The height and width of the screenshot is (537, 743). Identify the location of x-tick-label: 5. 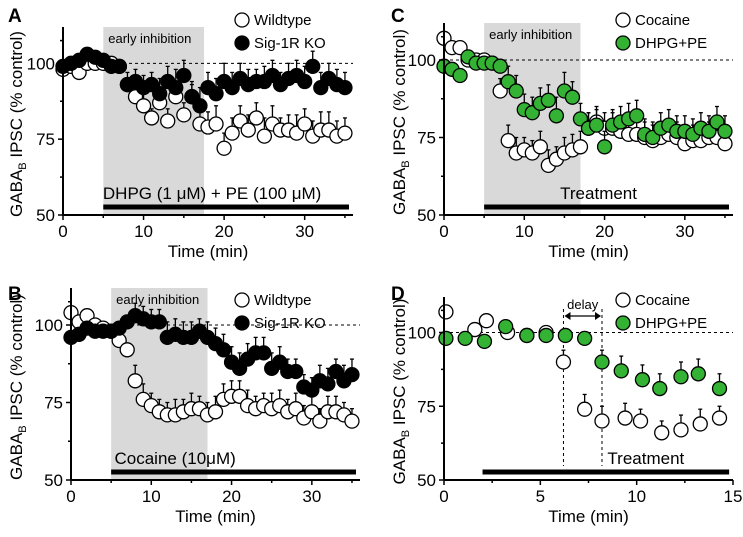
(540, 496).